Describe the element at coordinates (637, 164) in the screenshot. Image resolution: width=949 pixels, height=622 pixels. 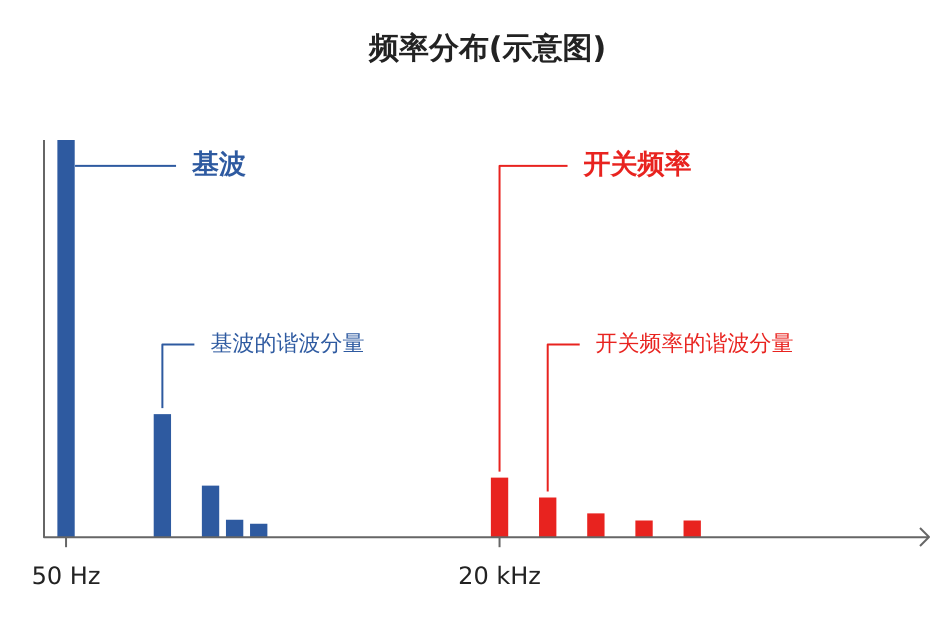
I see `annotation: 开关频率` at that location.